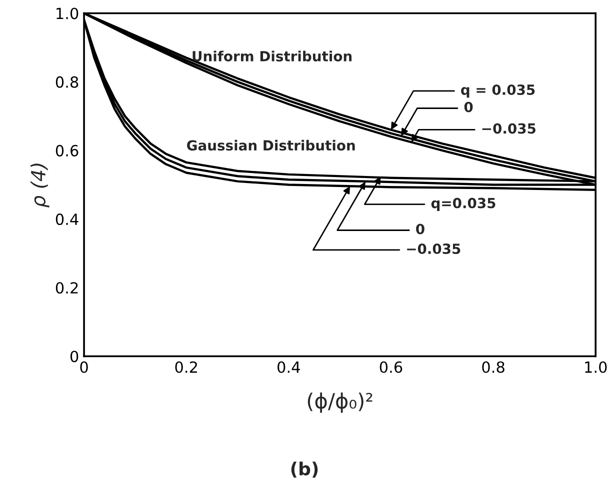 This screenshot has height=490, width=609. What do you see at coordinates (84, 367) in the screenshot?
I see `x-tick-label: 0` at bounding box center [84, 367].